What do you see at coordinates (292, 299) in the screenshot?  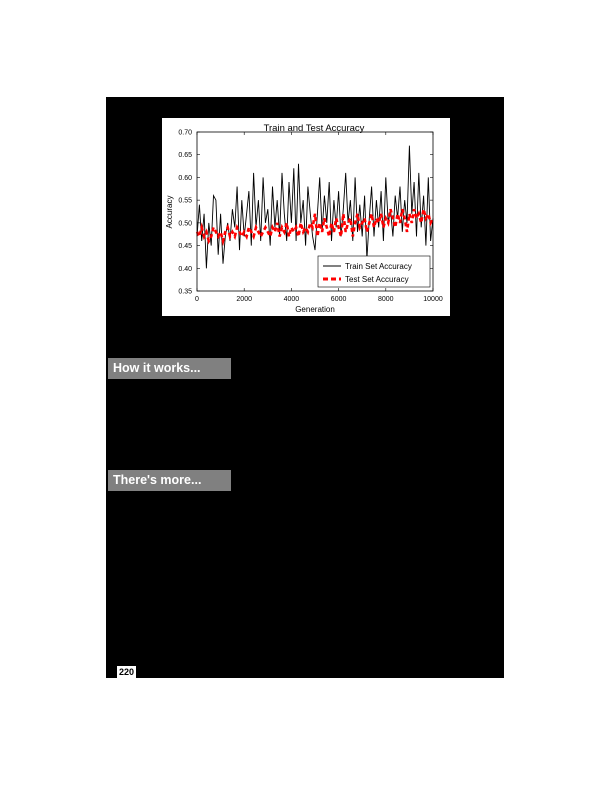 I see `x-tick-label: 4000` at bounding box center [292, 299].